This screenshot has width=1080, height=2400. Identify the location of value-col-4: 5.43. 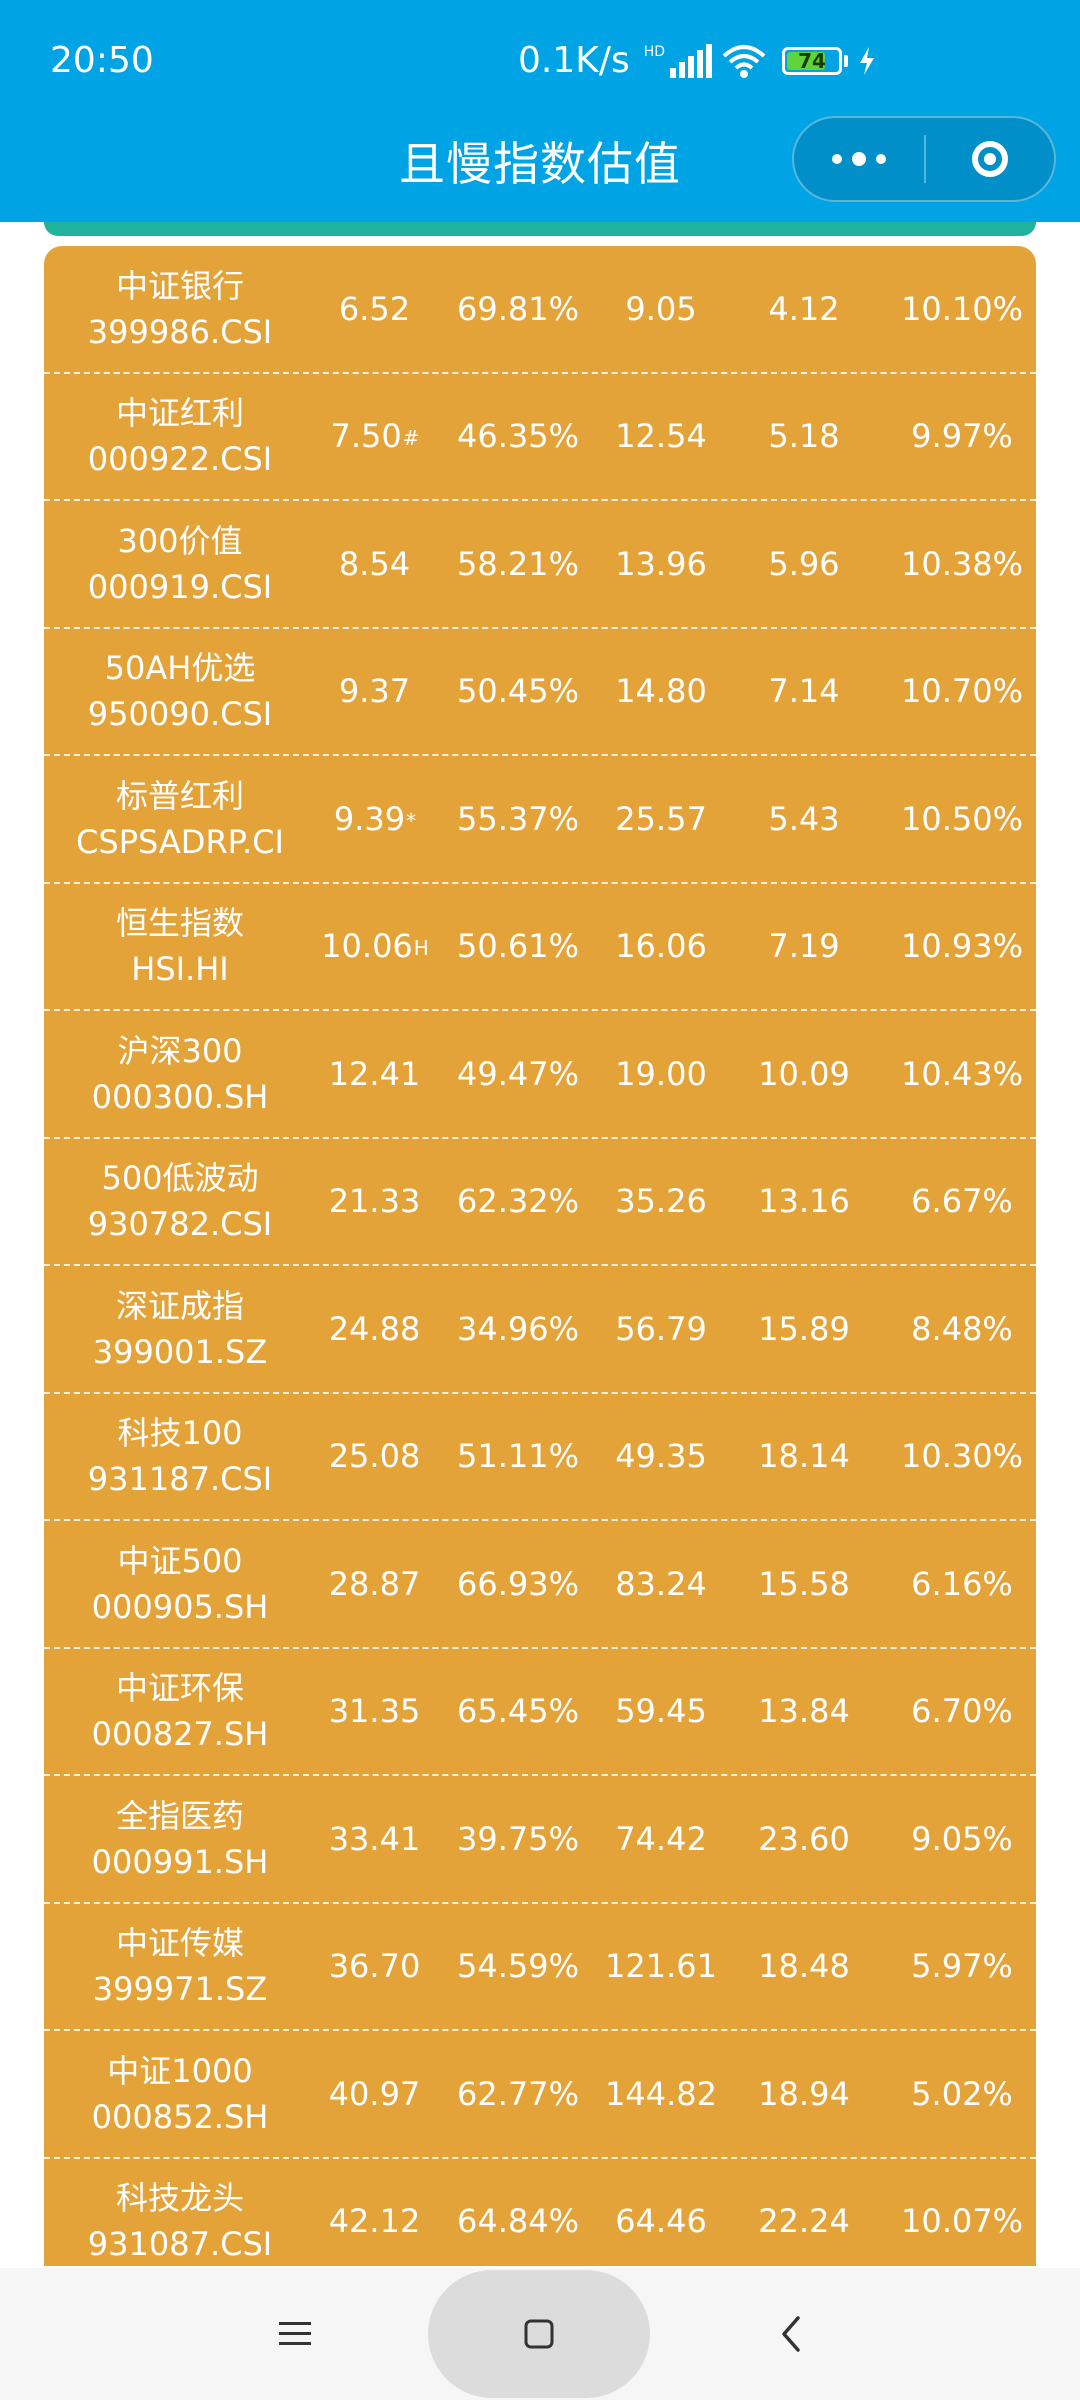
(804, 818).